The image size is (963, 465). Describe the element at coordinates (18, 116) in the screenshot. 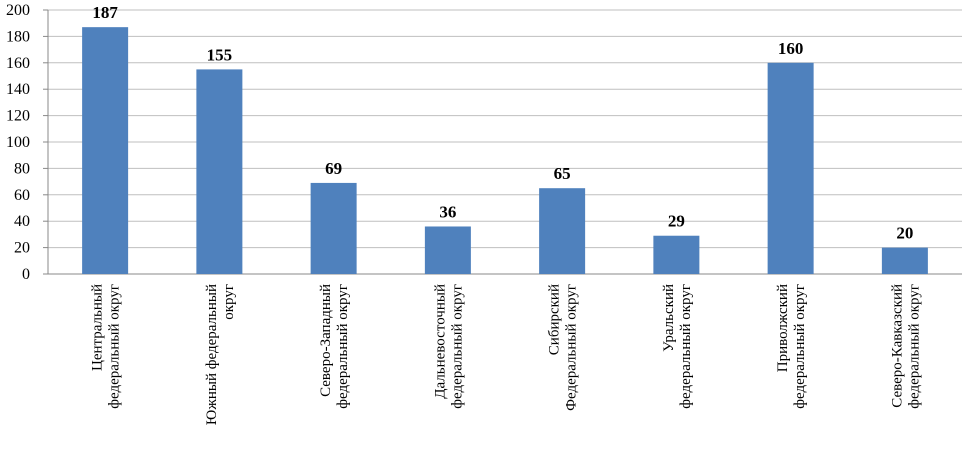

I see `y-tick-label: 120` at that location.